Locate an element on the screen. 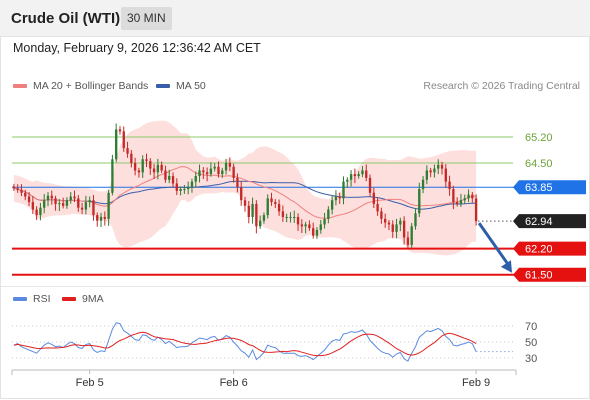  level-tag-62.20 is located at coordinates (549, 248).